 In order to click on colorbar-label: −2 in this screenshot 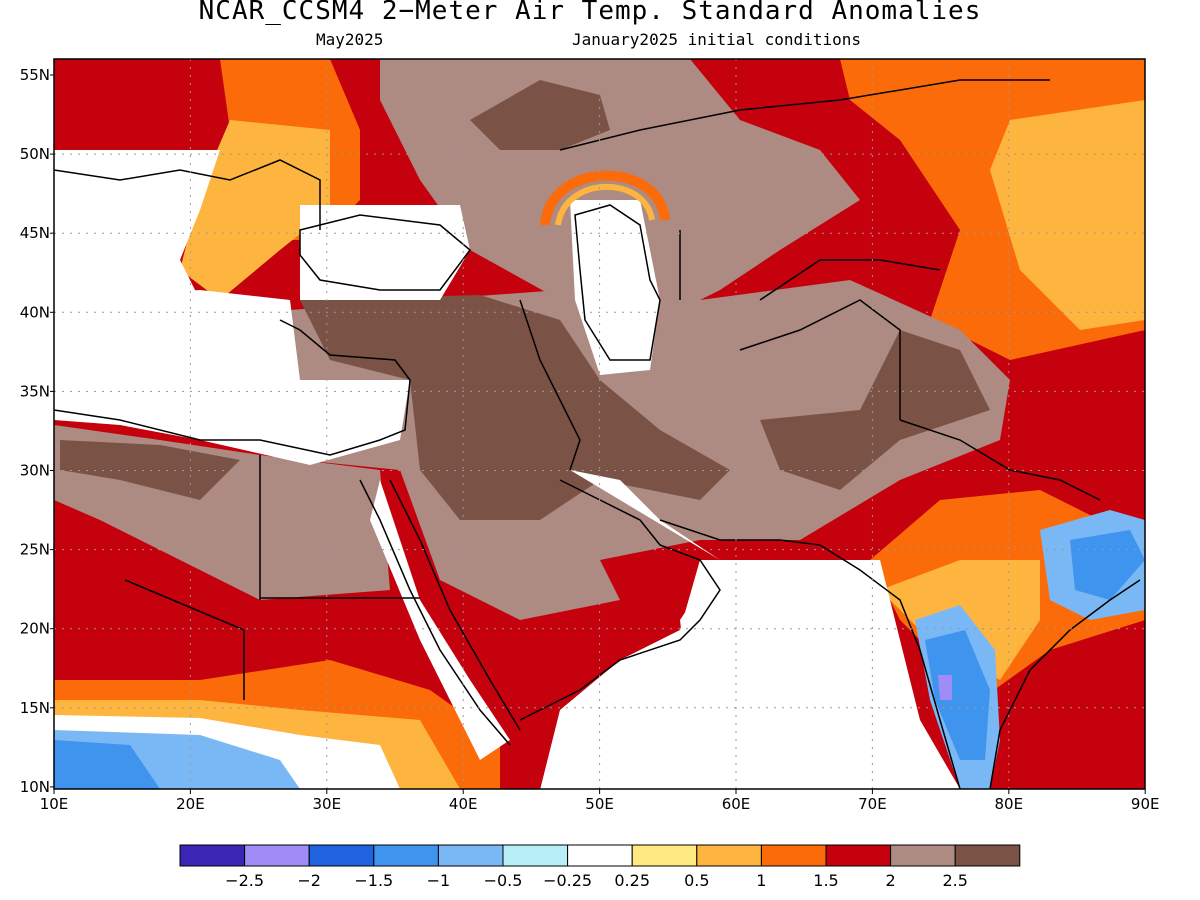, I will do `click(309, 880)`.